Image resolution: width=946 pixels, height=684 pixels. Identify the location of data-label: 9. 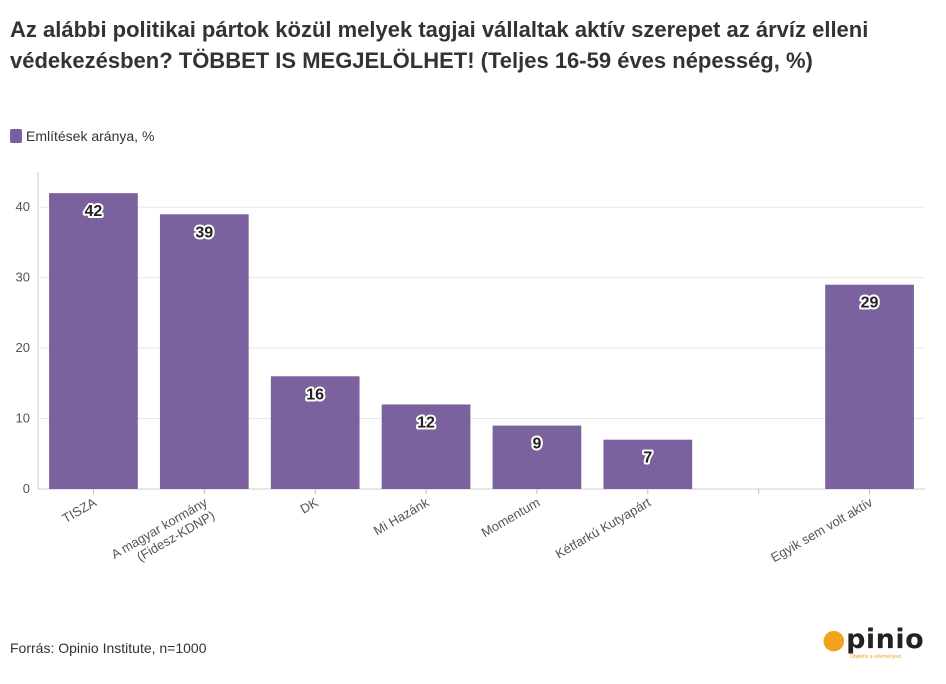
(536, 444).